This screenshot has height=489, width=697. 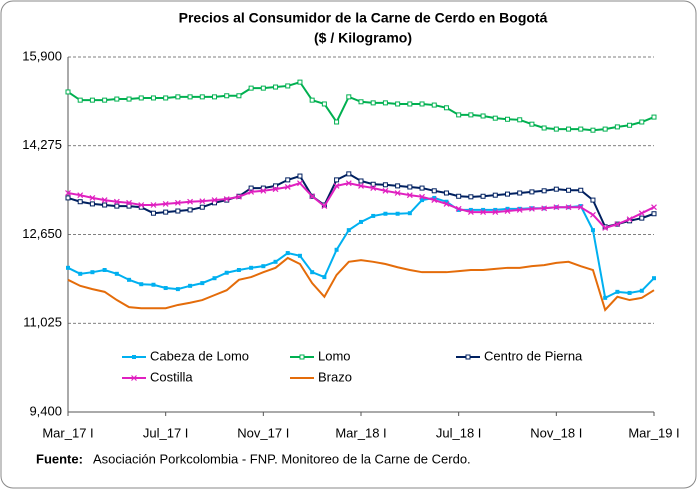 What do you see at coordinates (42, 55) in the screenshot?
I see `y-tick-label: 15,900` at bounding box center [42, 55].